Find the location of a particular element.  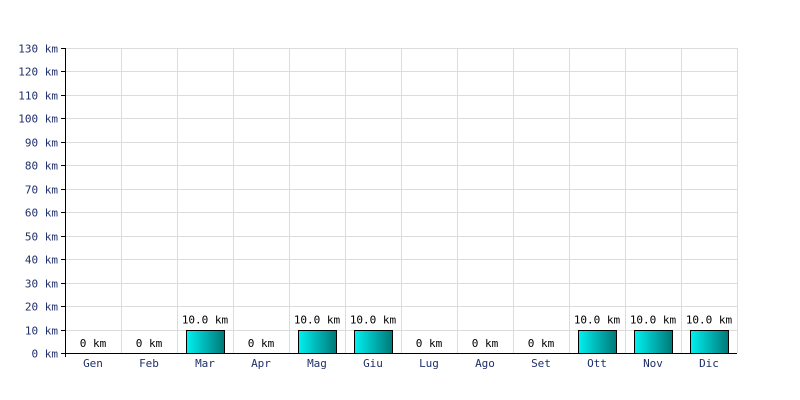

x-tick-label: Gen is located at coordinates (93, 363).